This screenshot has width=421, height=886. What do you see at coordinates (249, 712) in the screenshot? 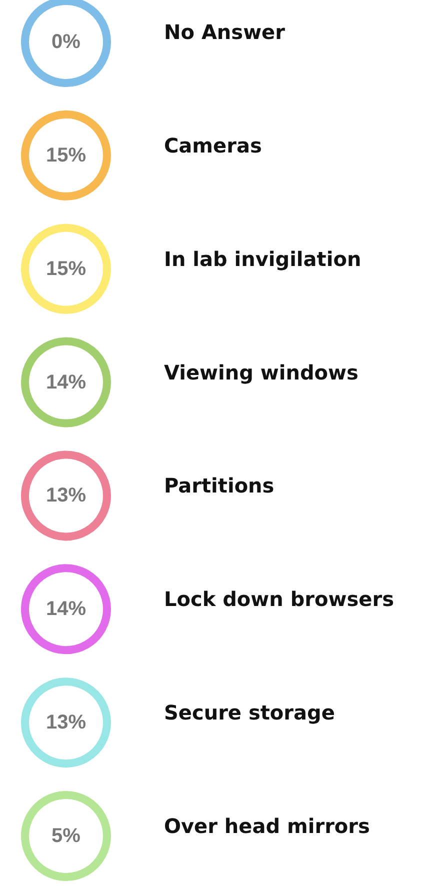
I see `category-label: Secure storage` at bounding box center [249, 712].